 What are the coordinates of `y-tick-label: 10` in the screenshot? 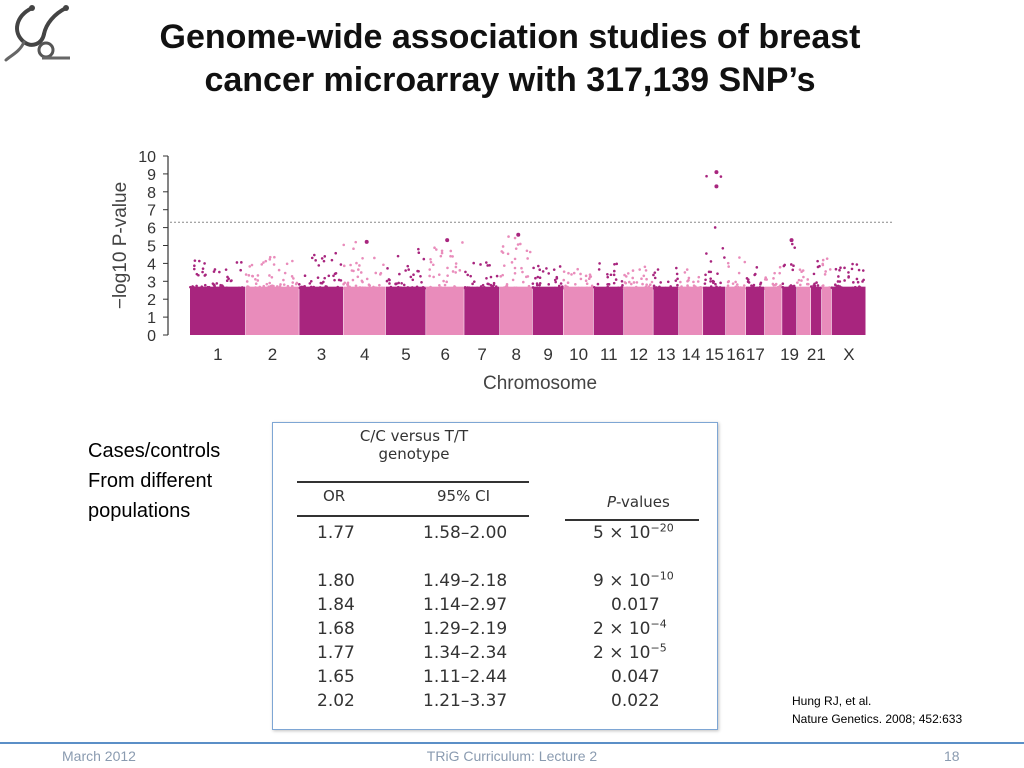 It's located at (147, 157).